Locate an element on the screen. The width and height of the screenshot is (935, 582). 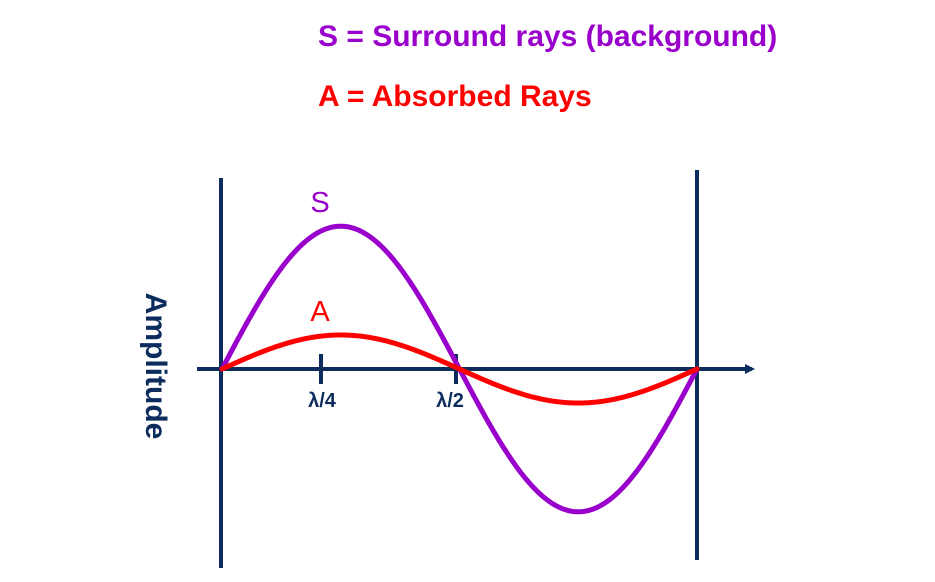
legend-surround-rays: S = Surround rays (background) is located at coordinates (548, 36).